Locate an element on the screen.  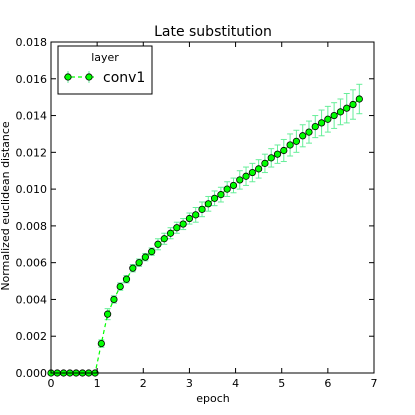
x-tick-label: 5 is located at coordinates (281, 383).